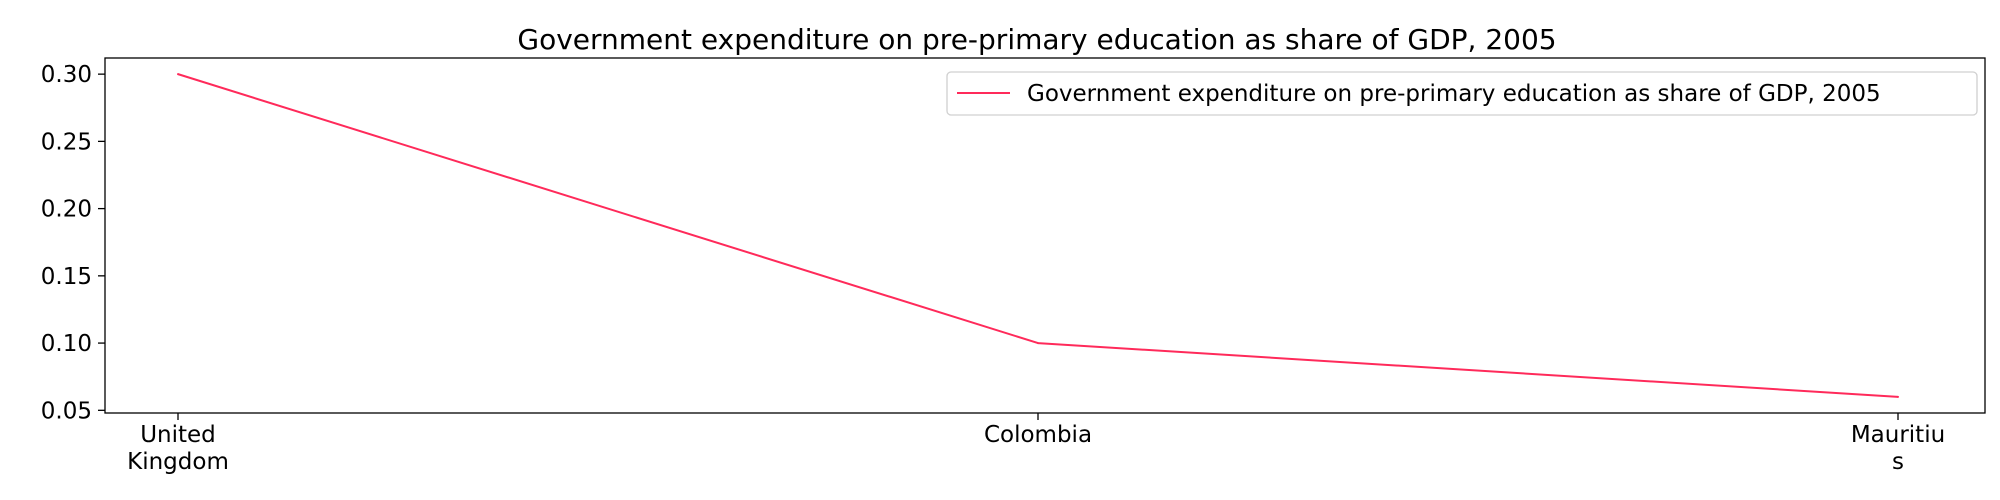  What do you see at coordinates (66, 277) in the screenshot?
I see `y-tick-label: 0.15` at bounding box center [66, 277].